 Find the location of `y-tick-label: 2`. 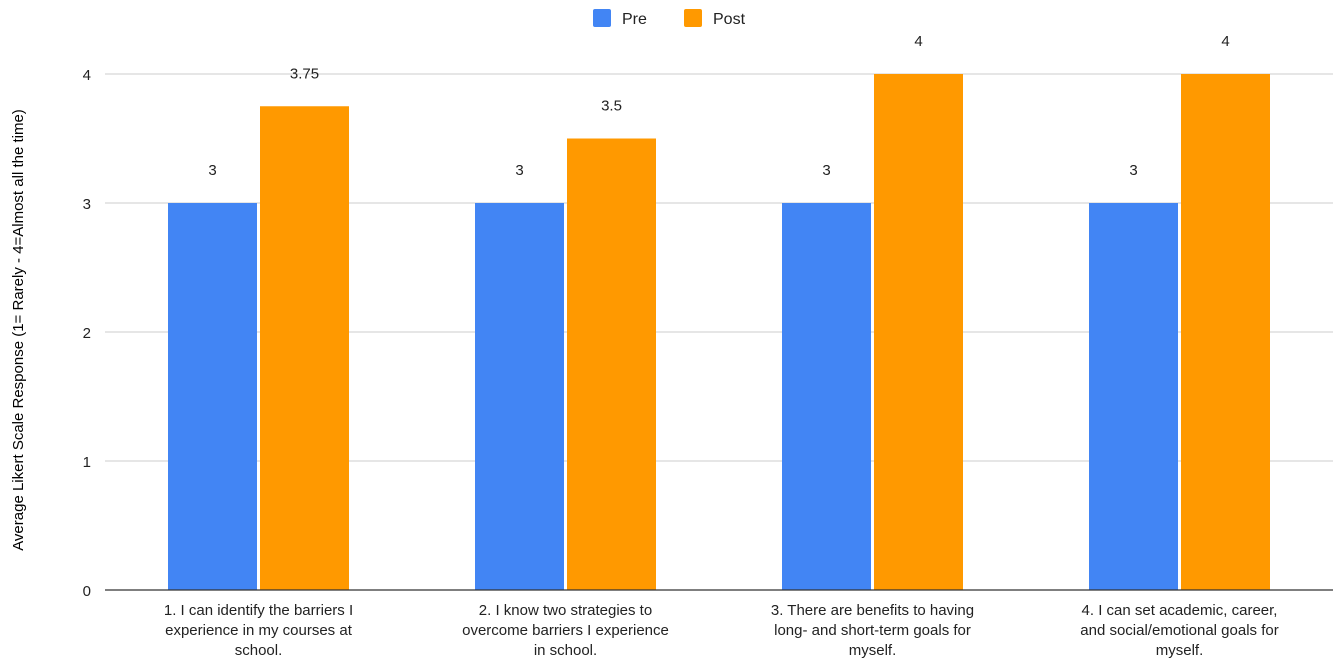

y-tick-label: 2 is located at coordinates (87, 333).